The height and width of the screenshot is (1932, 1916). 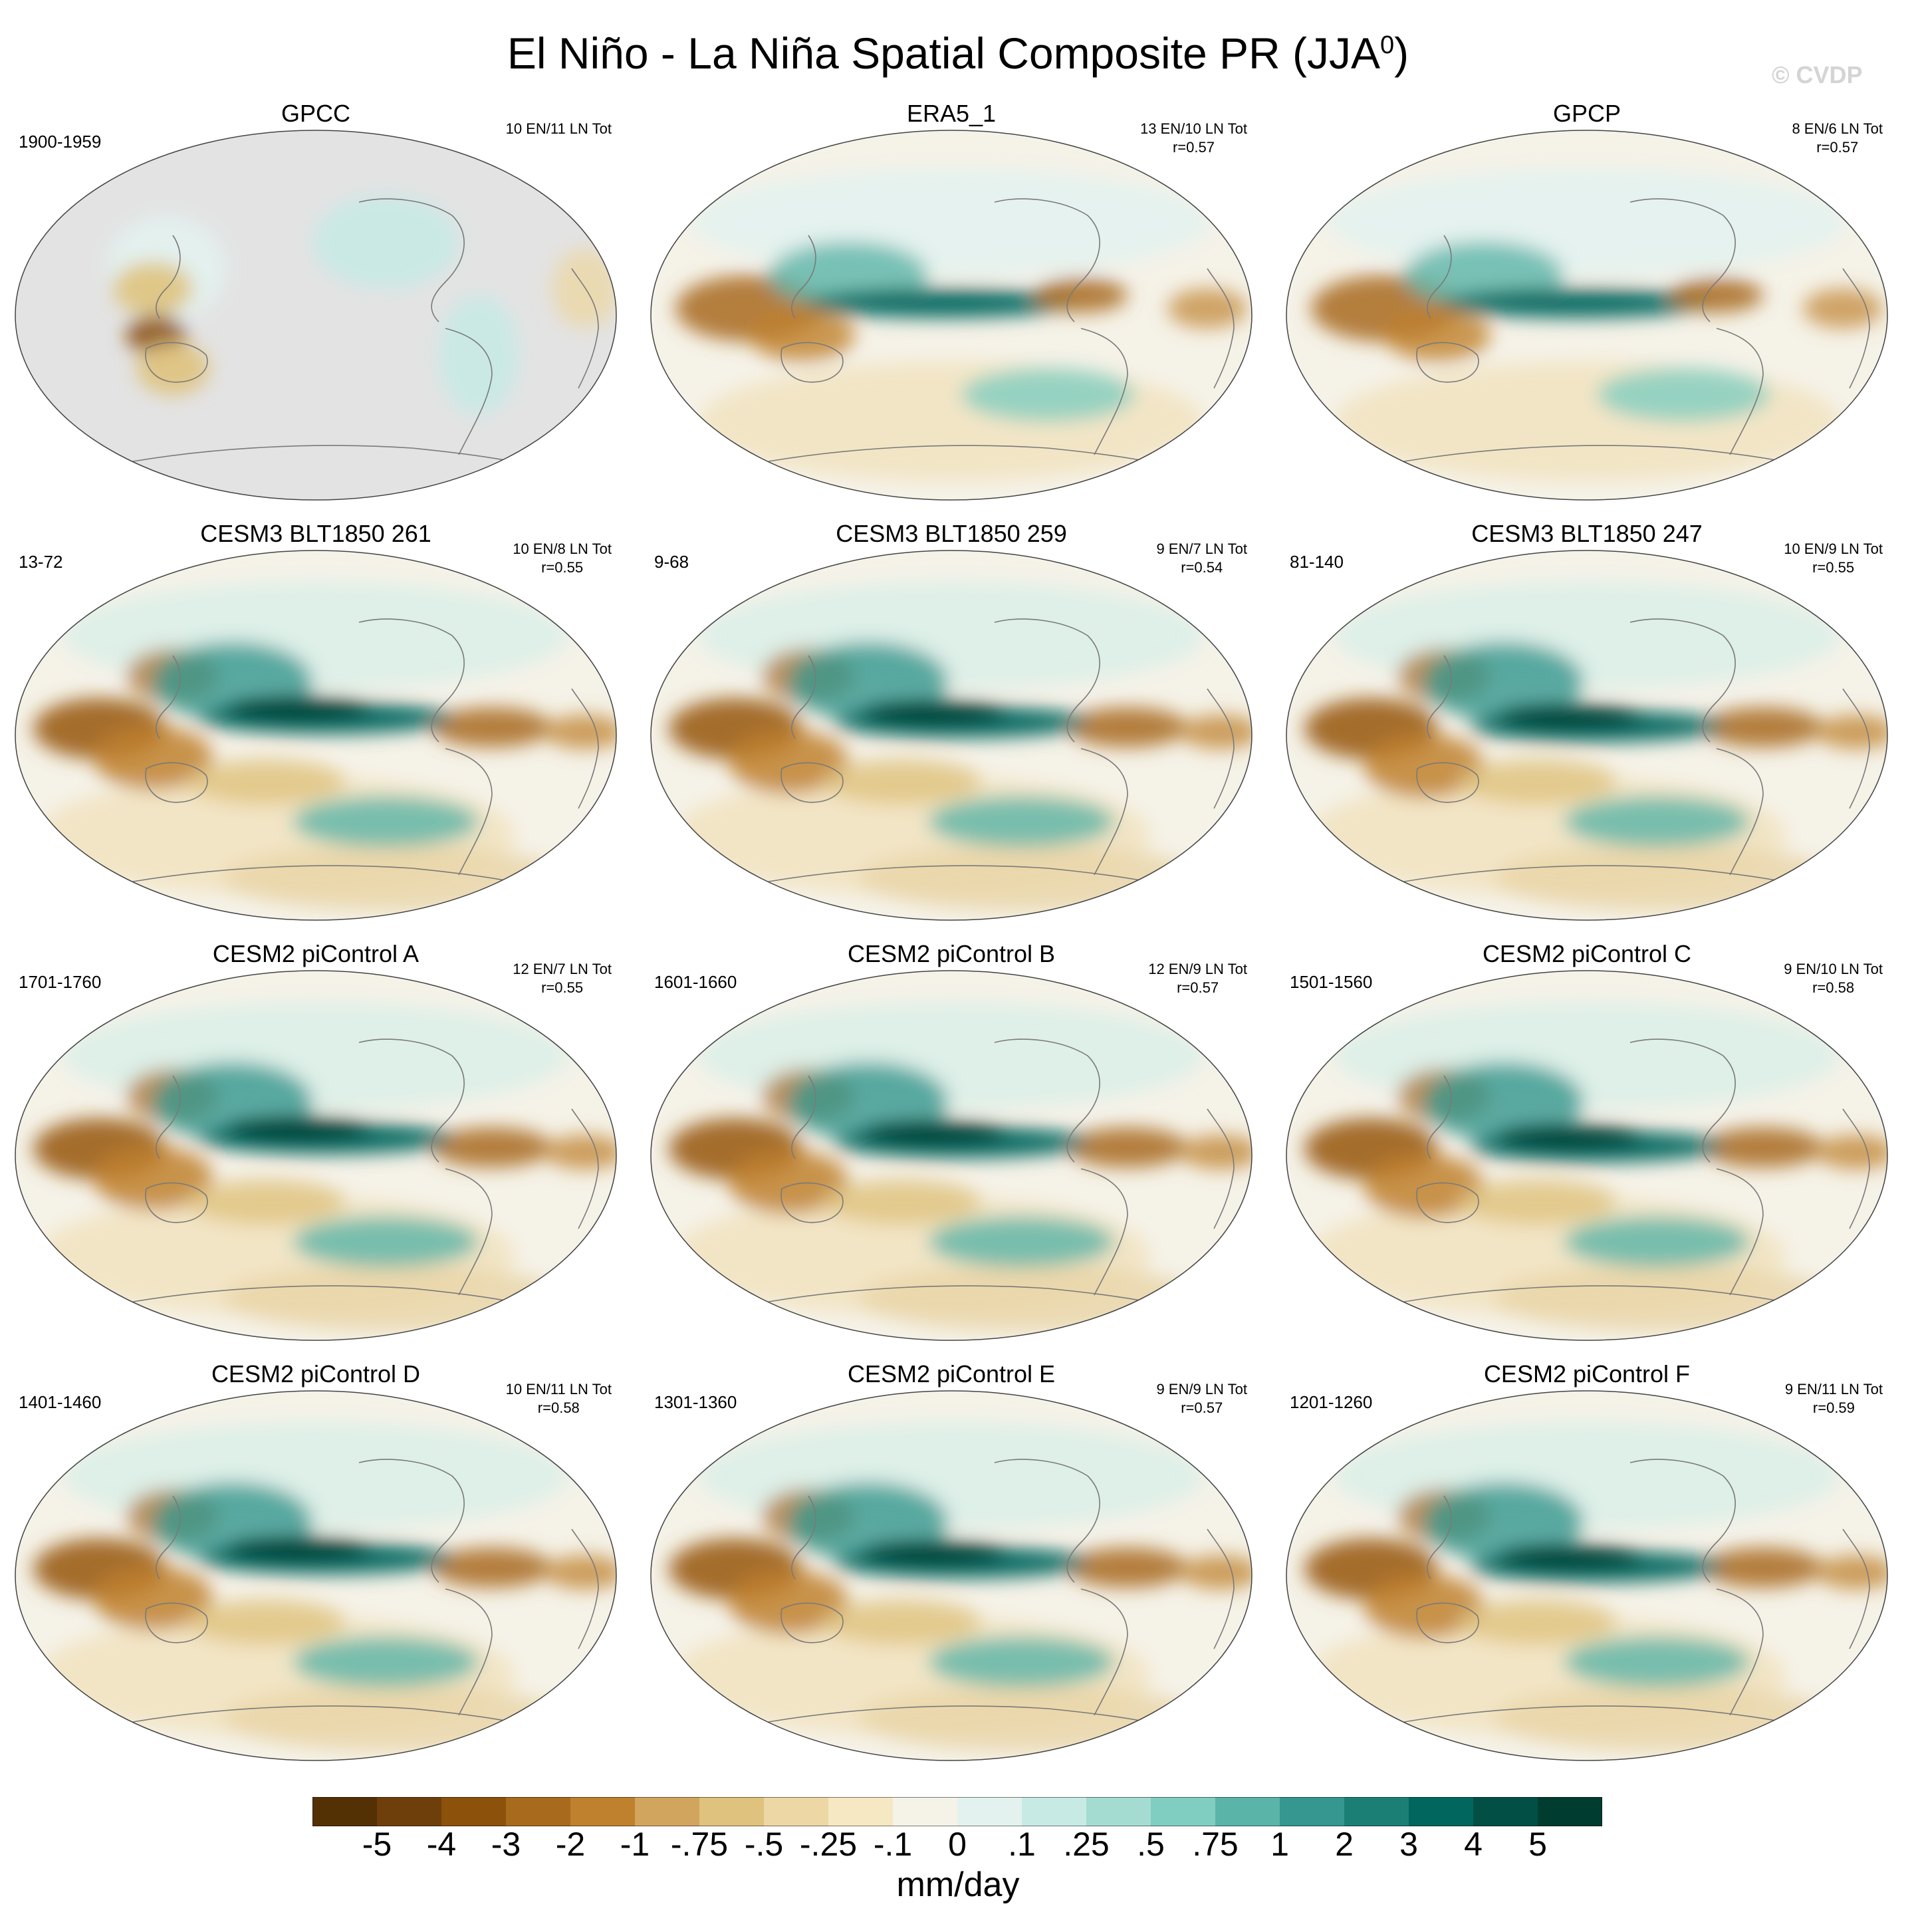 I want to click on coastlines, so click(x=1001, y=753).